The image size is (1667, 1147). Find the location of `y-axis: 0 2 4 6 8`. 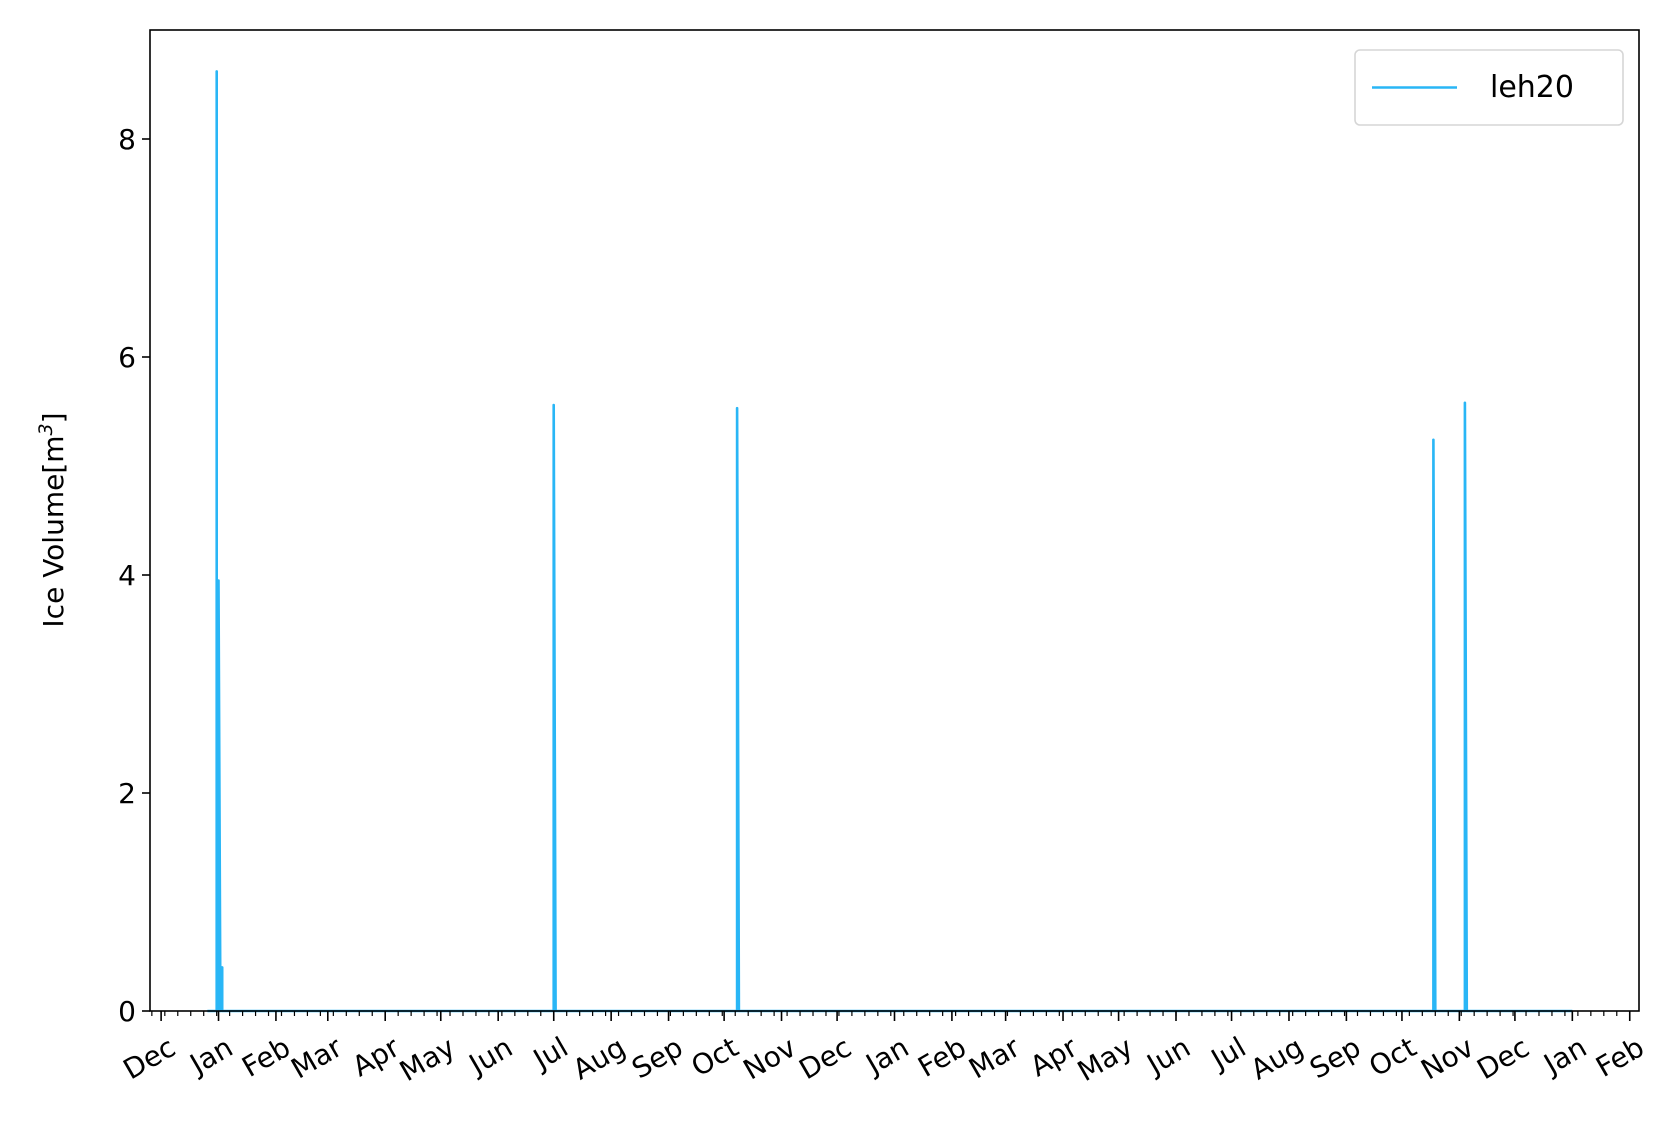

y-axis: 0 2 4 6 8 is located at coordinates (134, 575).